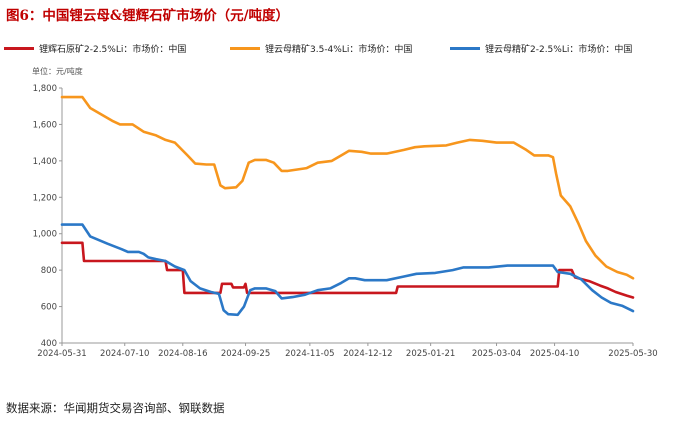 Image resolution: width=676 pixels, height=424 pixels. I want to click on y-tick-label: 800, so click(49, 271).